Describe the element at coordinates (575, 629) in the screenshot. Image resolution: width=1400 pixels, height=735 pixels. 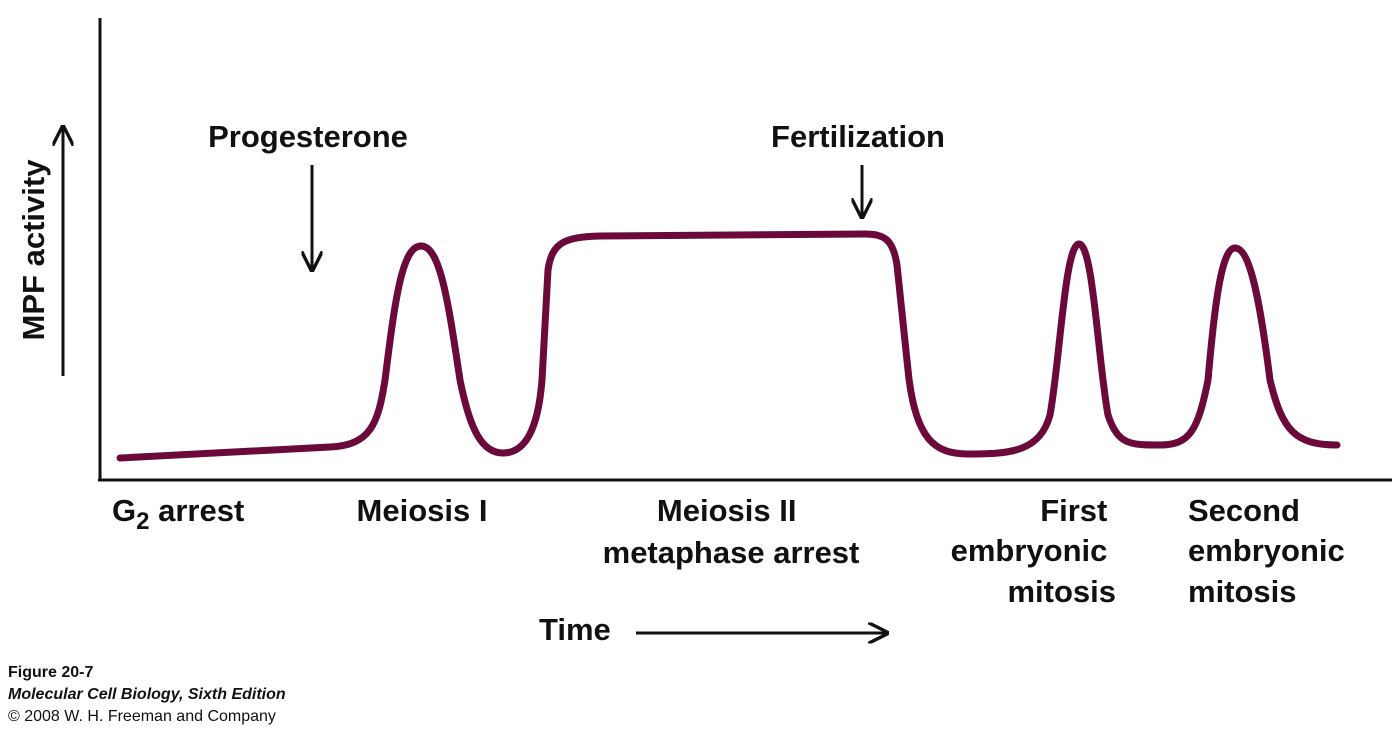
I see `x-axis-label: Time` at that location.